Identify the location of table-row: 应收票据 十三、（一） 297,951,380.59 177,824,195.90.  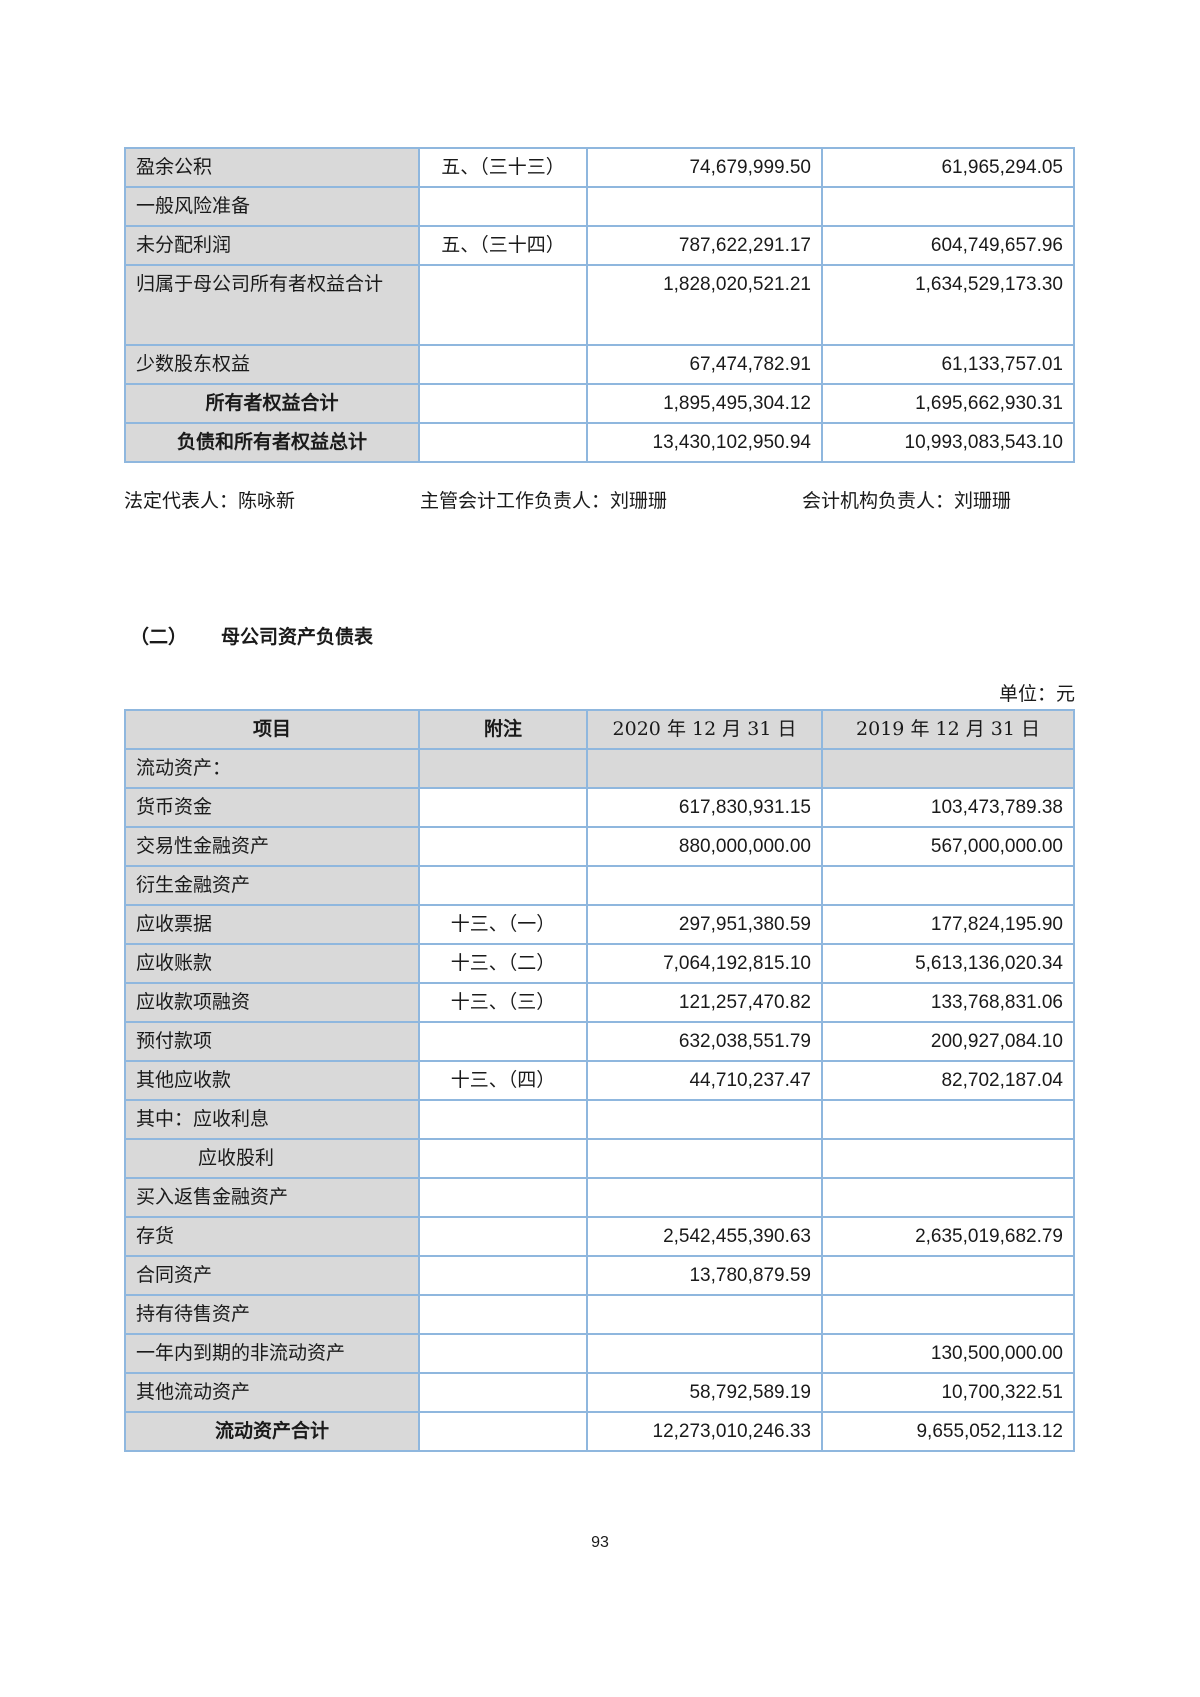
(599, 924).